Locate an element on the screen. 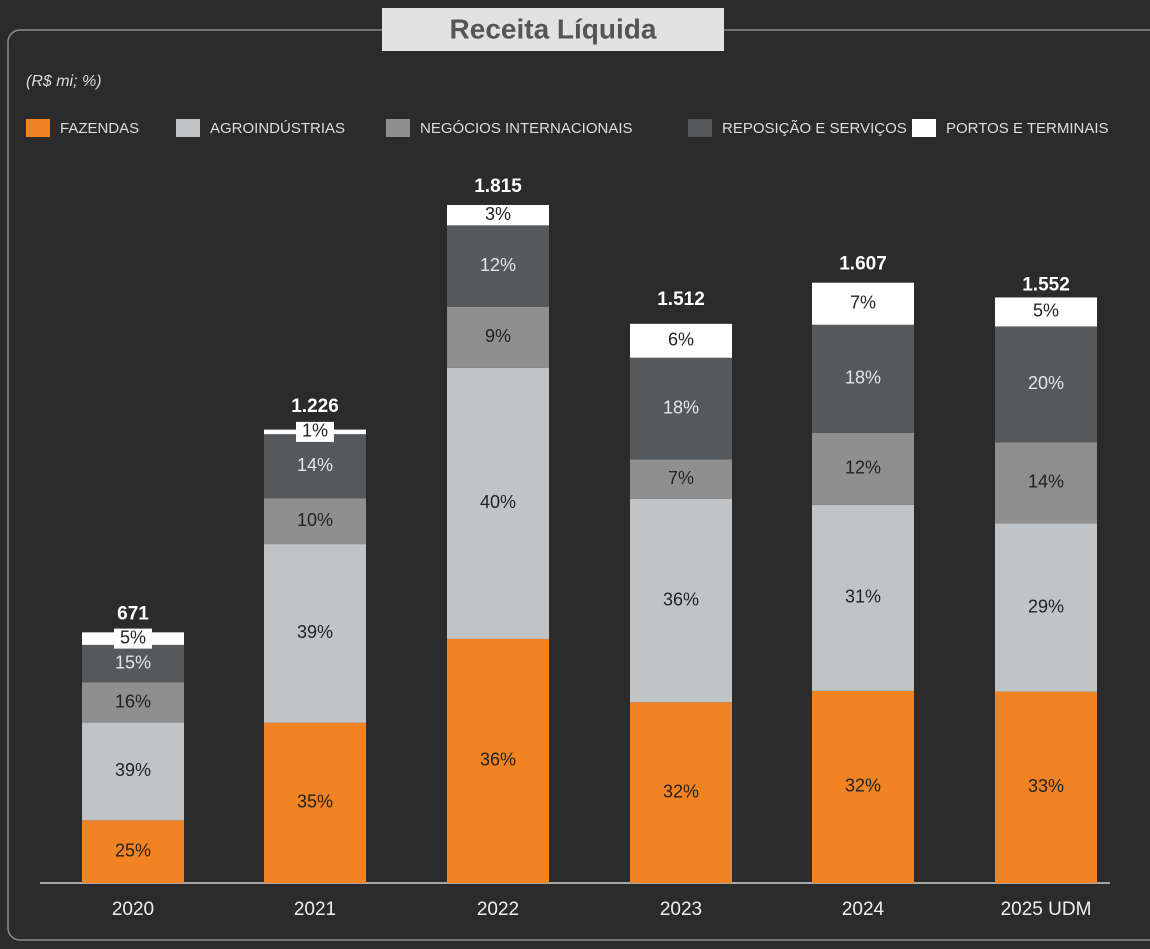  segment-label: 40% is located at coordinates (498, 502).